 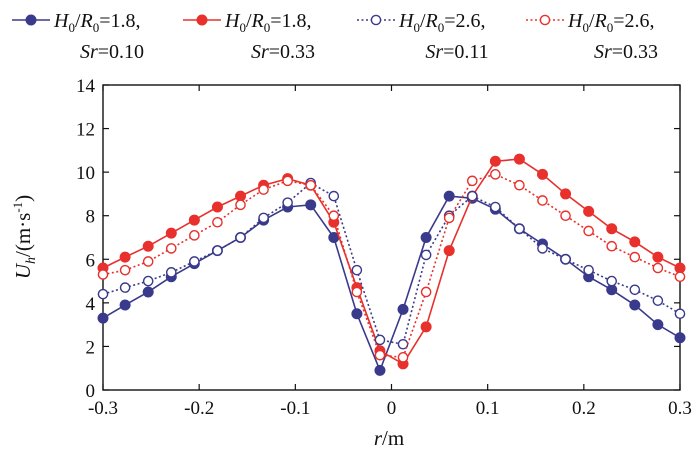 What do you see at coordinates (24, 237) in the screenshot?
I see `y-axis-title: Uh/(m·s-1)` at bounding box center [24, 237].